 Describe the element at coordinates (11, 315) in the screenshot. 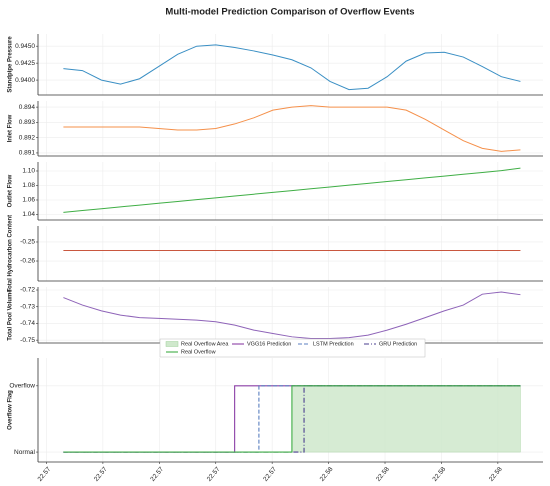

I see `y-axis-label: Total Pool Volume` at that location.